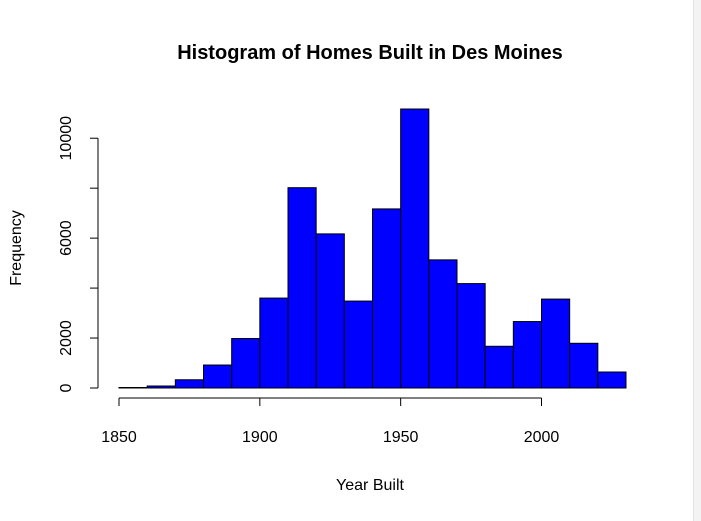 The width and height of the screenshot is (701, 521). I want to click on histogram-bar-1930, so click(358, 344).